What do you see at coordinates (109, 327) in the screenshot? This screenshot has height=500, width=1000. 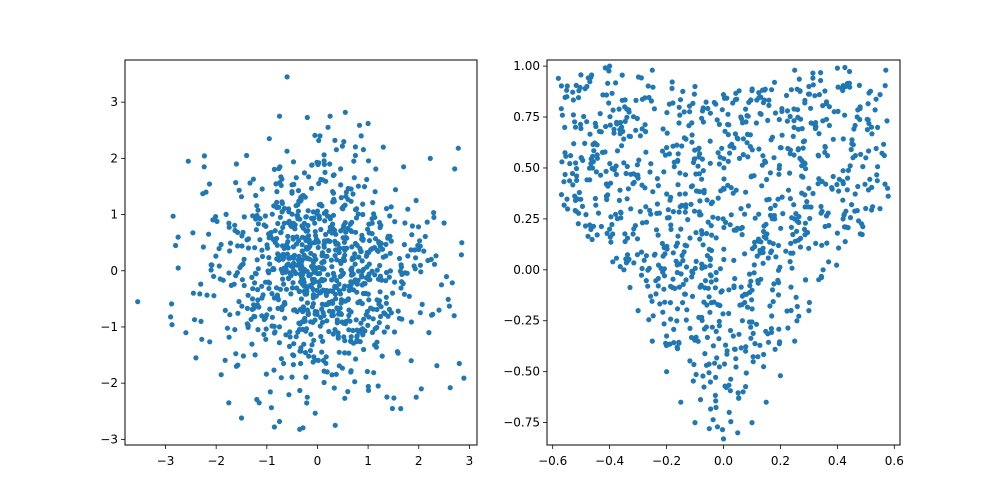 I see `y-tick-label: −1` at bounding box center [109, 327].